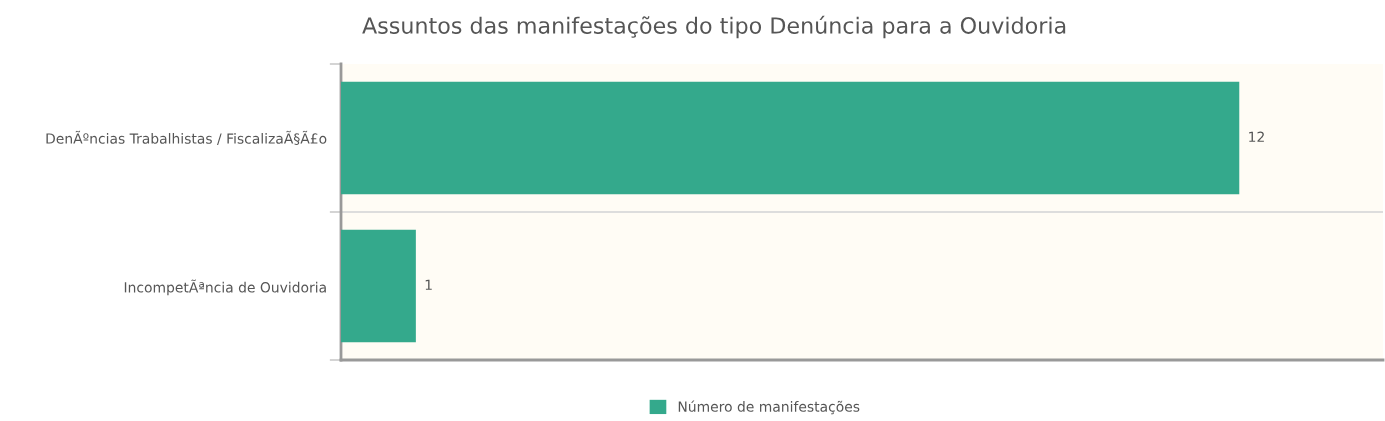 Image resolution: width=1385 pixels, height=421 pixels. What do you see at coordinates (714, 27) in the screenshot?
I see `chart-title: Assuntos das manifestações do tipo Denúncia para a Ouvidoria` at bounding box center [714, 27].